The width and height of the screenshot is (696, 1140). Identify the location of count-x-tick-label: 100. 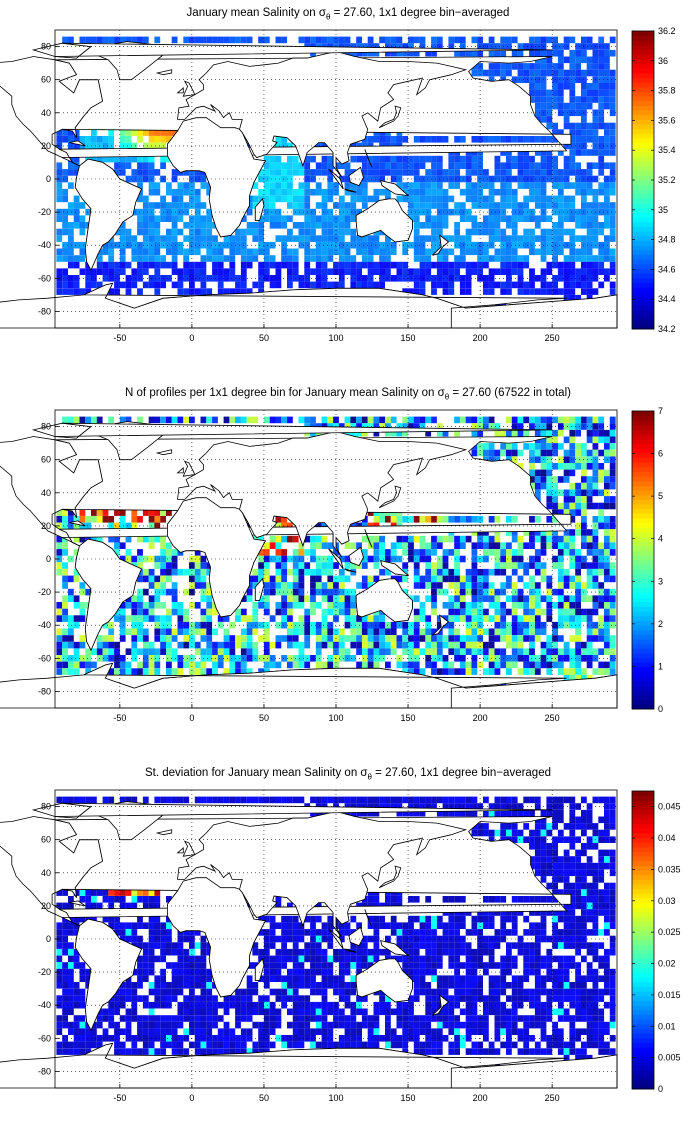
(335, 718).